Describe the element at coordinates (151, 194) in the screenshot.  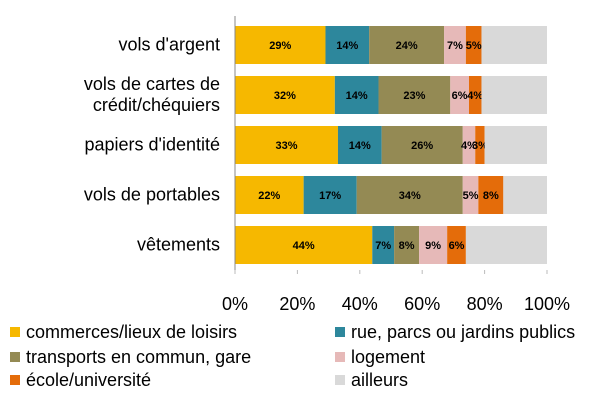
I see `y-tick-label: vols de portables` at that location.